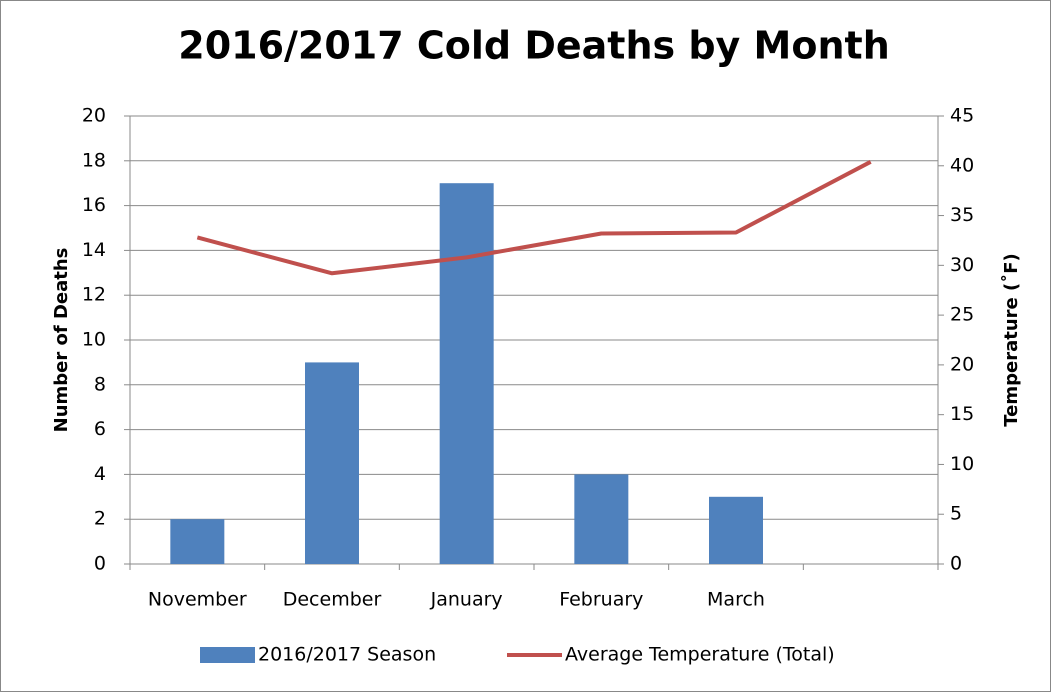  Describe the element at coordinates (466, 600) in the screenshot. I see `x-tick-label: January` at that location.